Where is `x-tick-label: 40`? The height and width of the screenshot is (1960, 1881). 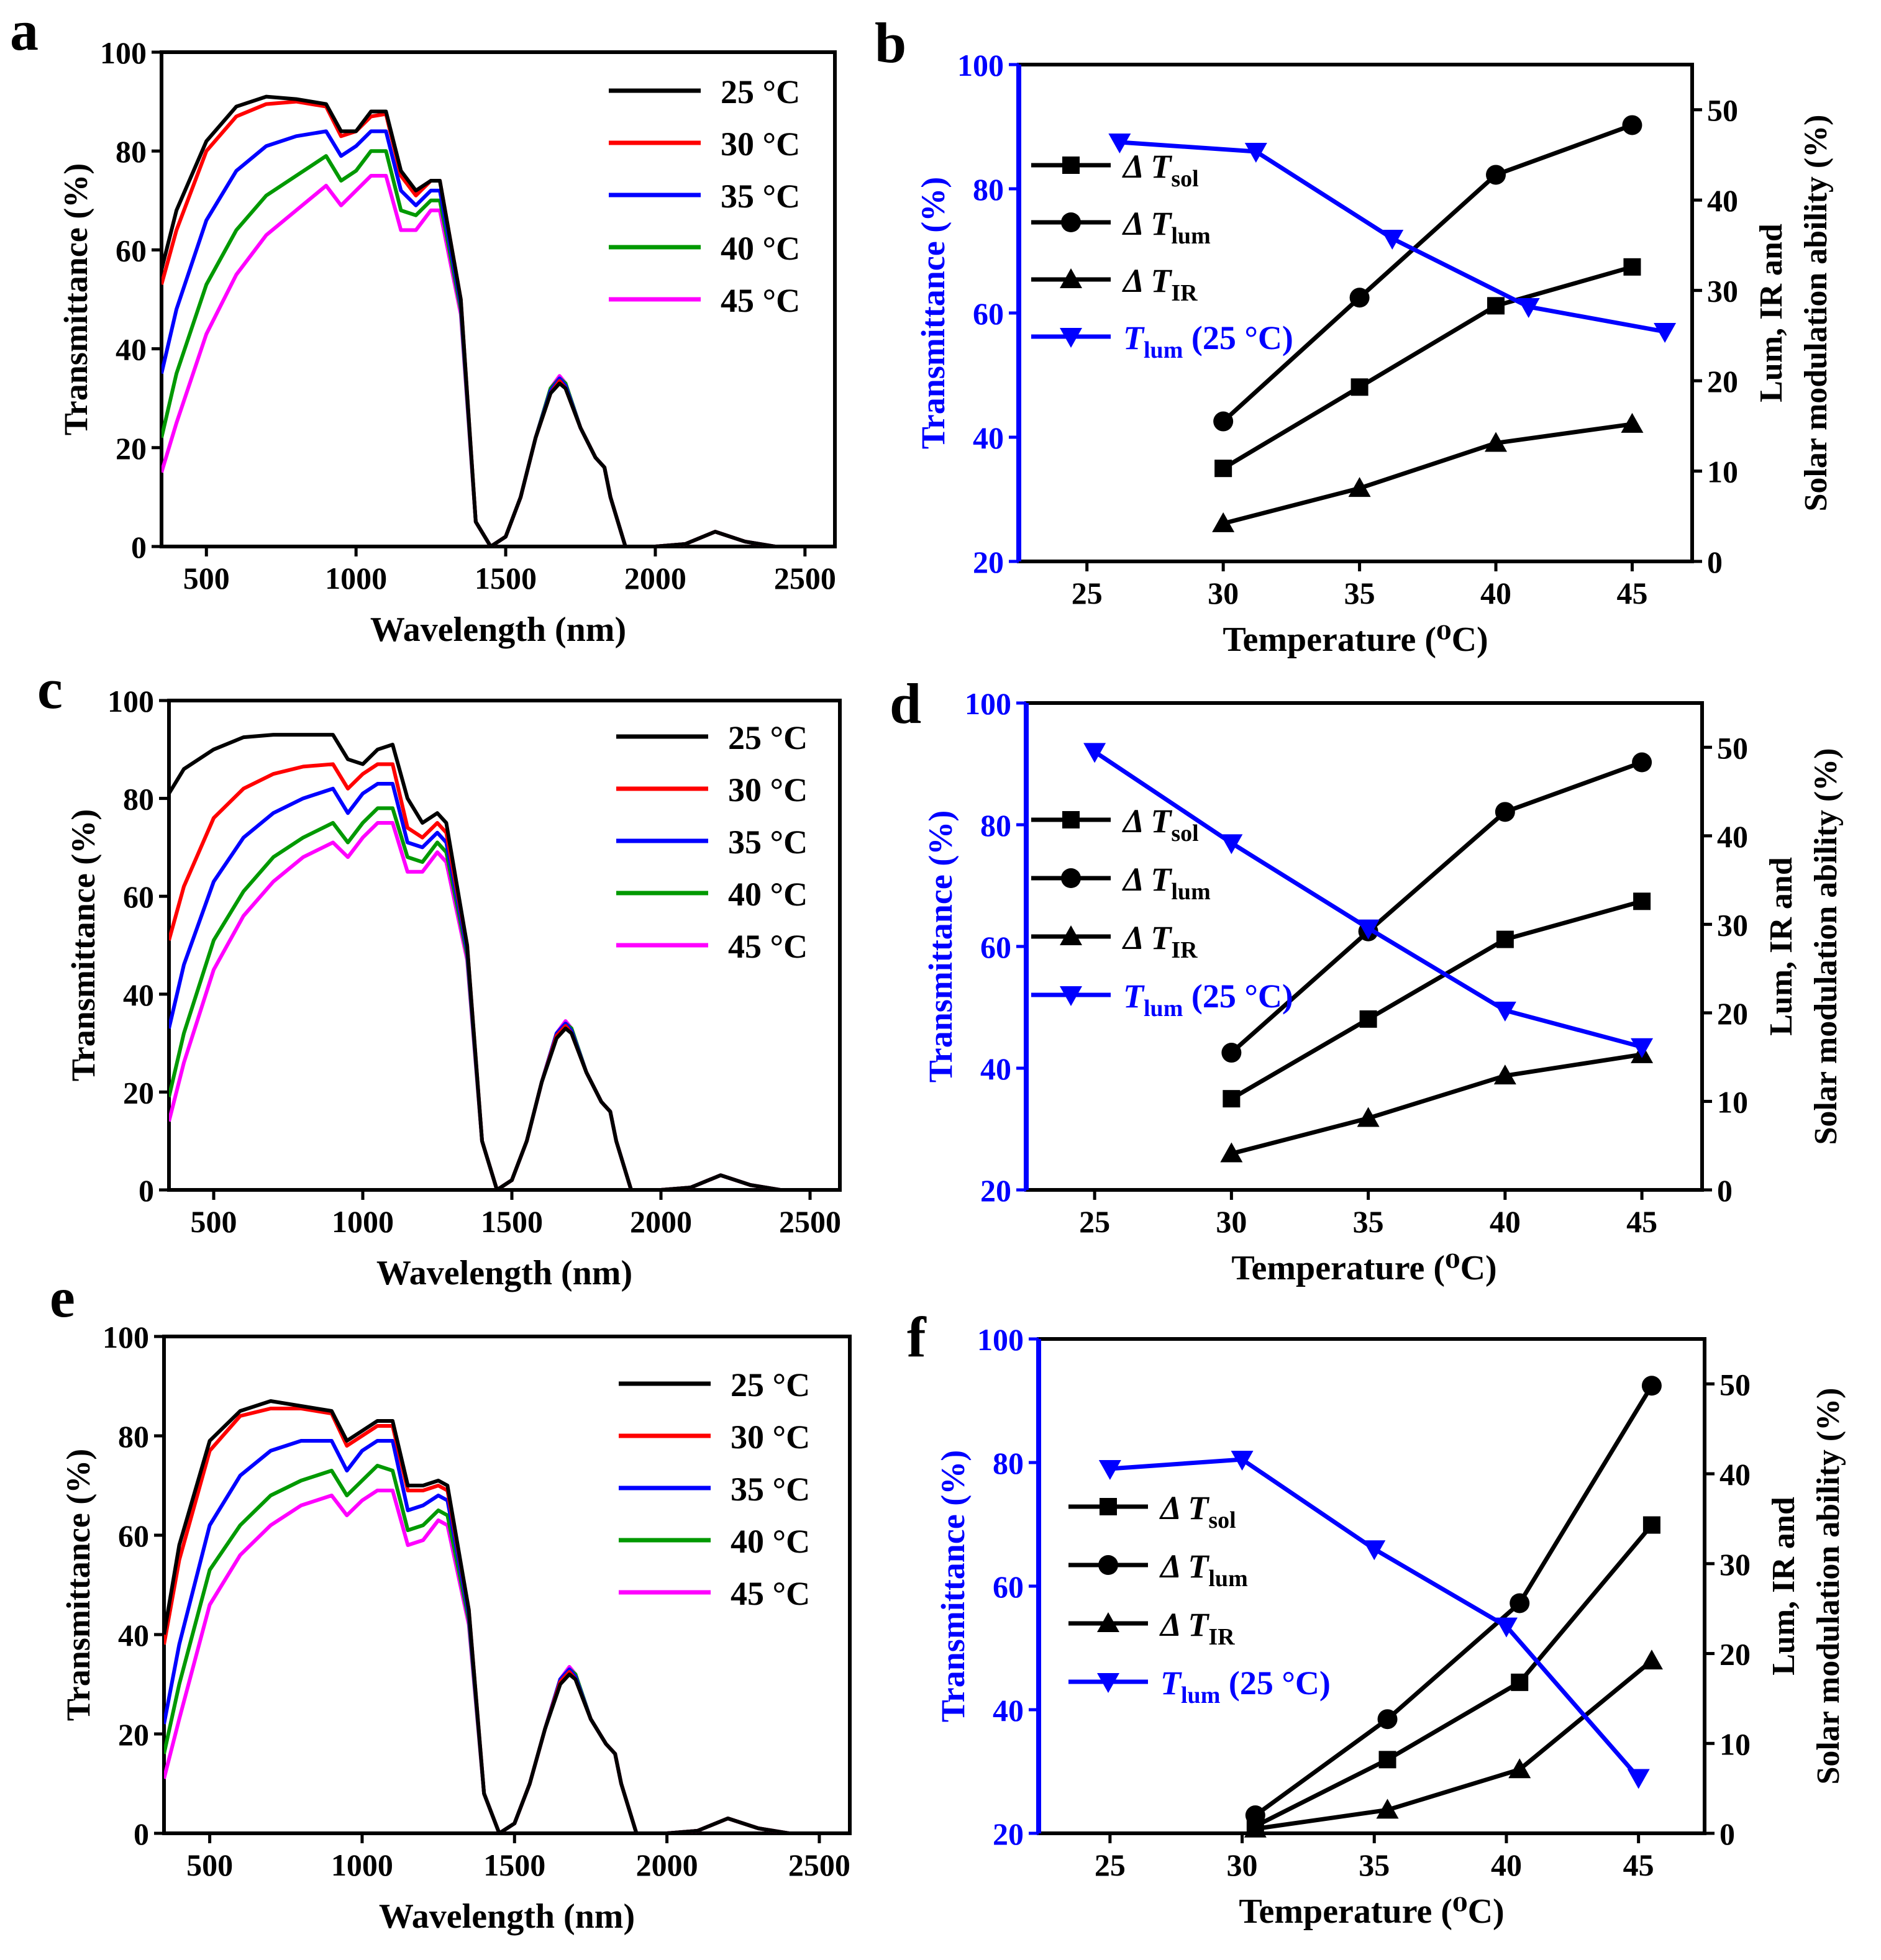 x-tick-label: 40 is located at coordinates (1495, 593).